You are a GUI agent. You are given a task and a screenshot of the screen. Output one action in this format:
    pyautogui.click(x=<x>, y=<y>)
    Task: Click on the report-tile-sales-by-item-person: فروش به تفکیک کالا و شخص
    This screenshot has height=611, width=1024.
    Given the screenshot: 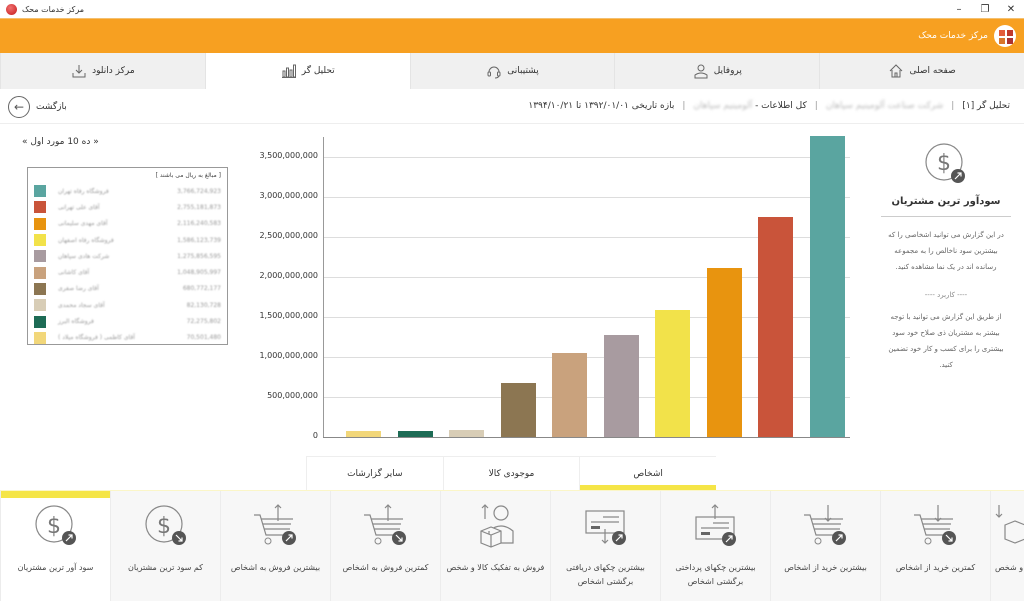 What is the action you would take?
    pyautogui.click(x=495, y=546)
    